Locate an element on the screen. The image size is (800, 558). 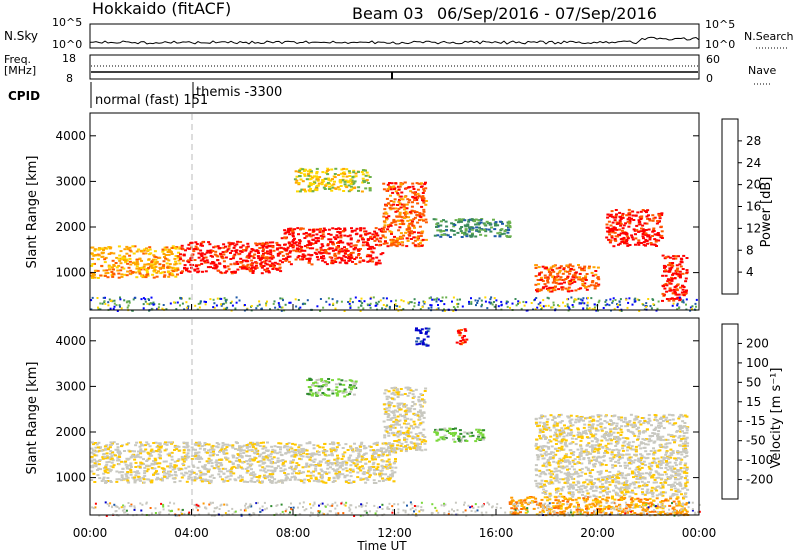
nsearch-label: N.Search is located at coordinates (769, 36).